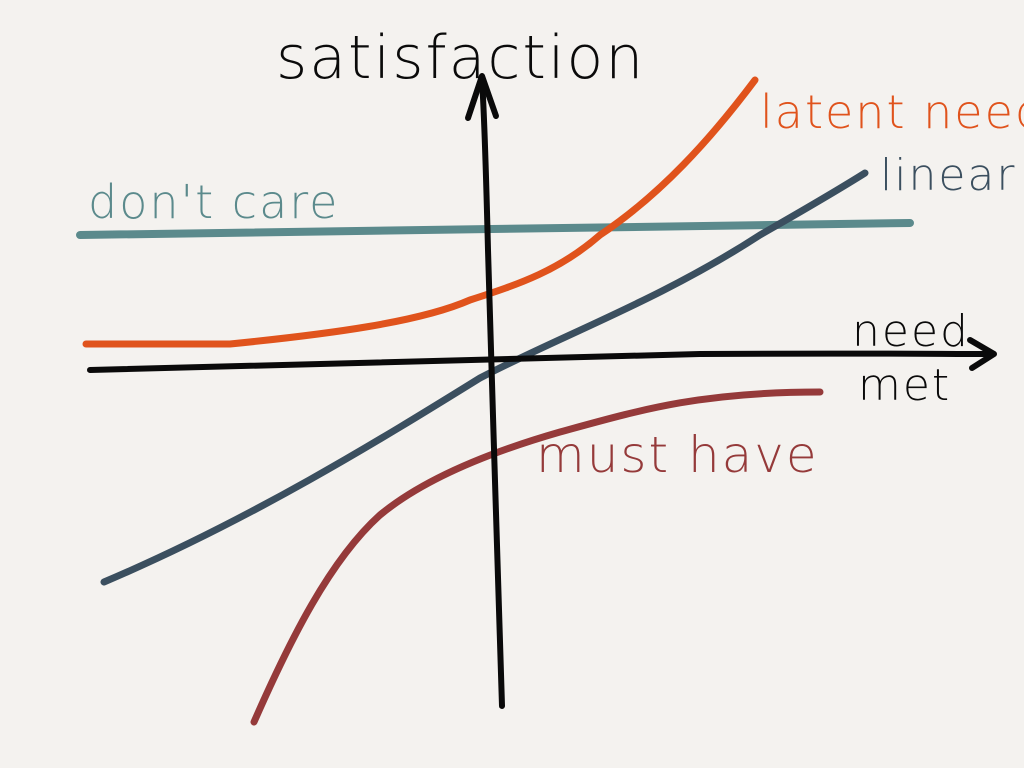 The height and width of the screenshot is (768, 1024). Describe the element at coordinates (460, 58) in the screenshot. I see `y-axis-label: satisfaction` at that location.